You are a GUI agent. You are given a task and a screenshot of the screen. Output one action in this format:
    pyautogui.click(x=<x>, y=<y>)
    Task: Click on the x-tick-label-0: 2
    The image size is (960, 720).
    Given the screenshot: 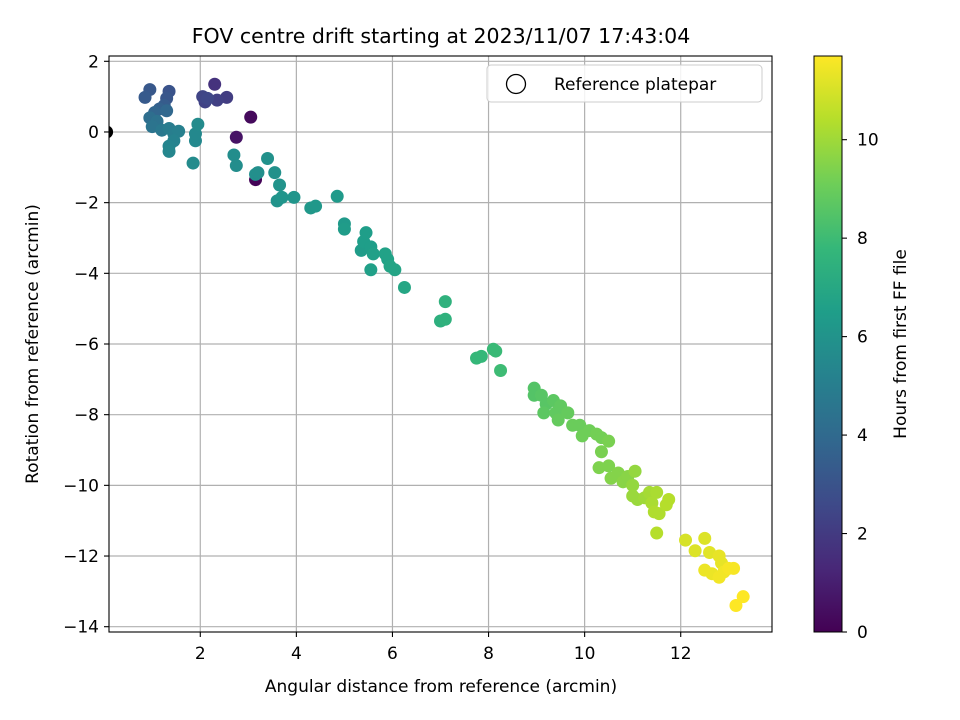 What is the action you would take?
    pyautogui.click(x=200, y=654)
    